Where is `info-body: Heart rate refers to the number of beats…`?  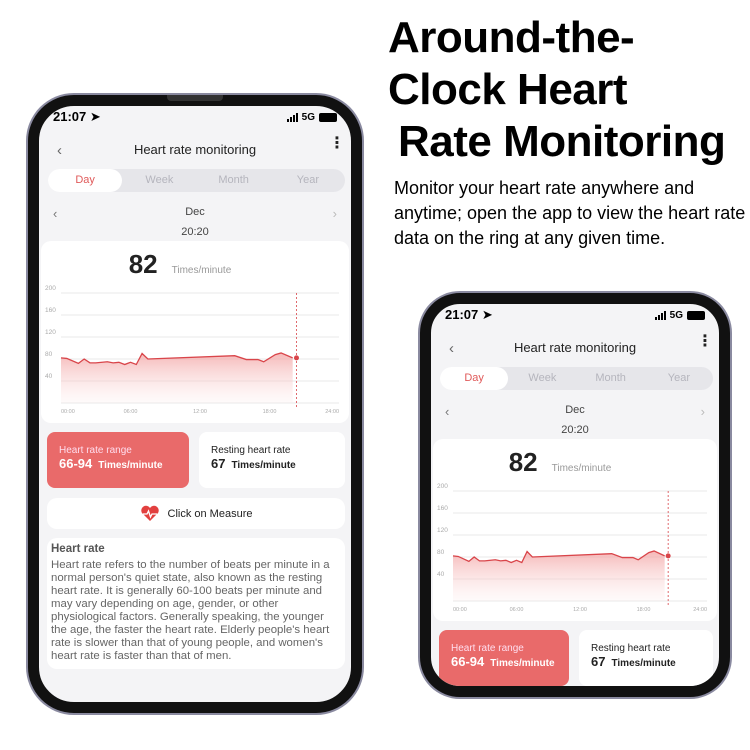 info-body: Heart rate refers to the number of beats… is located at coordinates (190, 610).